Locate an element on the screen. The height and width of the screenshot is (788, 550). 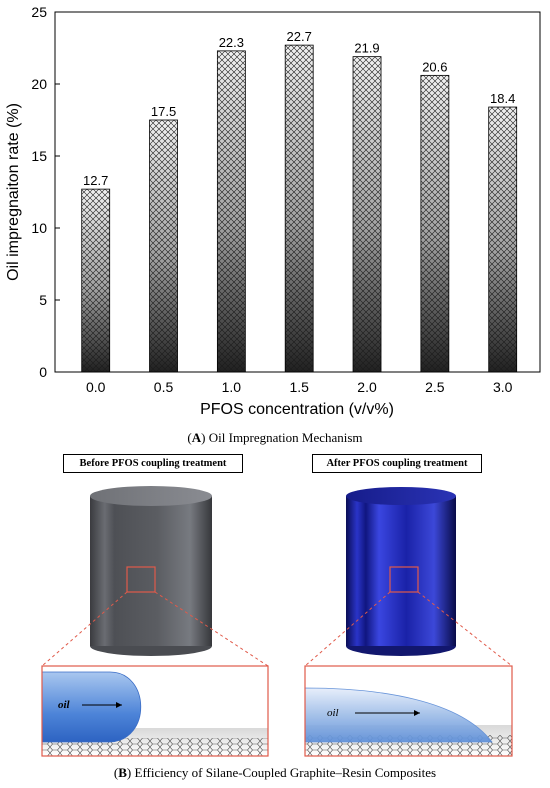
bar-value-label: 22.3 is located at coordinates (231, 42).